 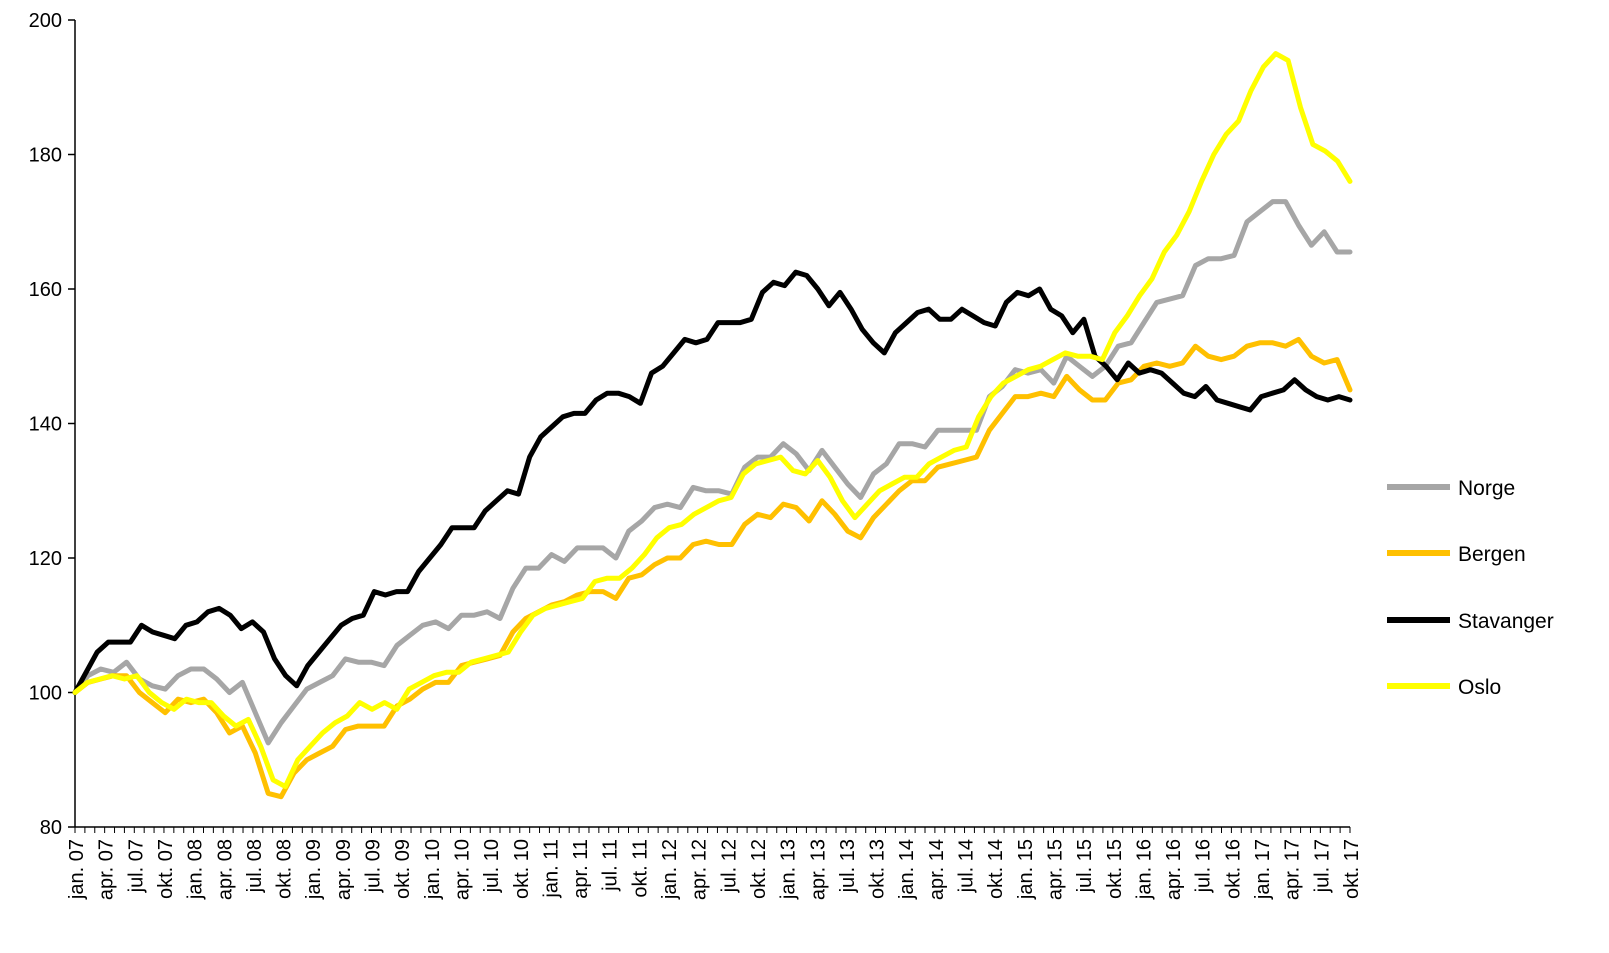 I want to click on x-tick-label: apr. 09, so click(x=344, y=869).